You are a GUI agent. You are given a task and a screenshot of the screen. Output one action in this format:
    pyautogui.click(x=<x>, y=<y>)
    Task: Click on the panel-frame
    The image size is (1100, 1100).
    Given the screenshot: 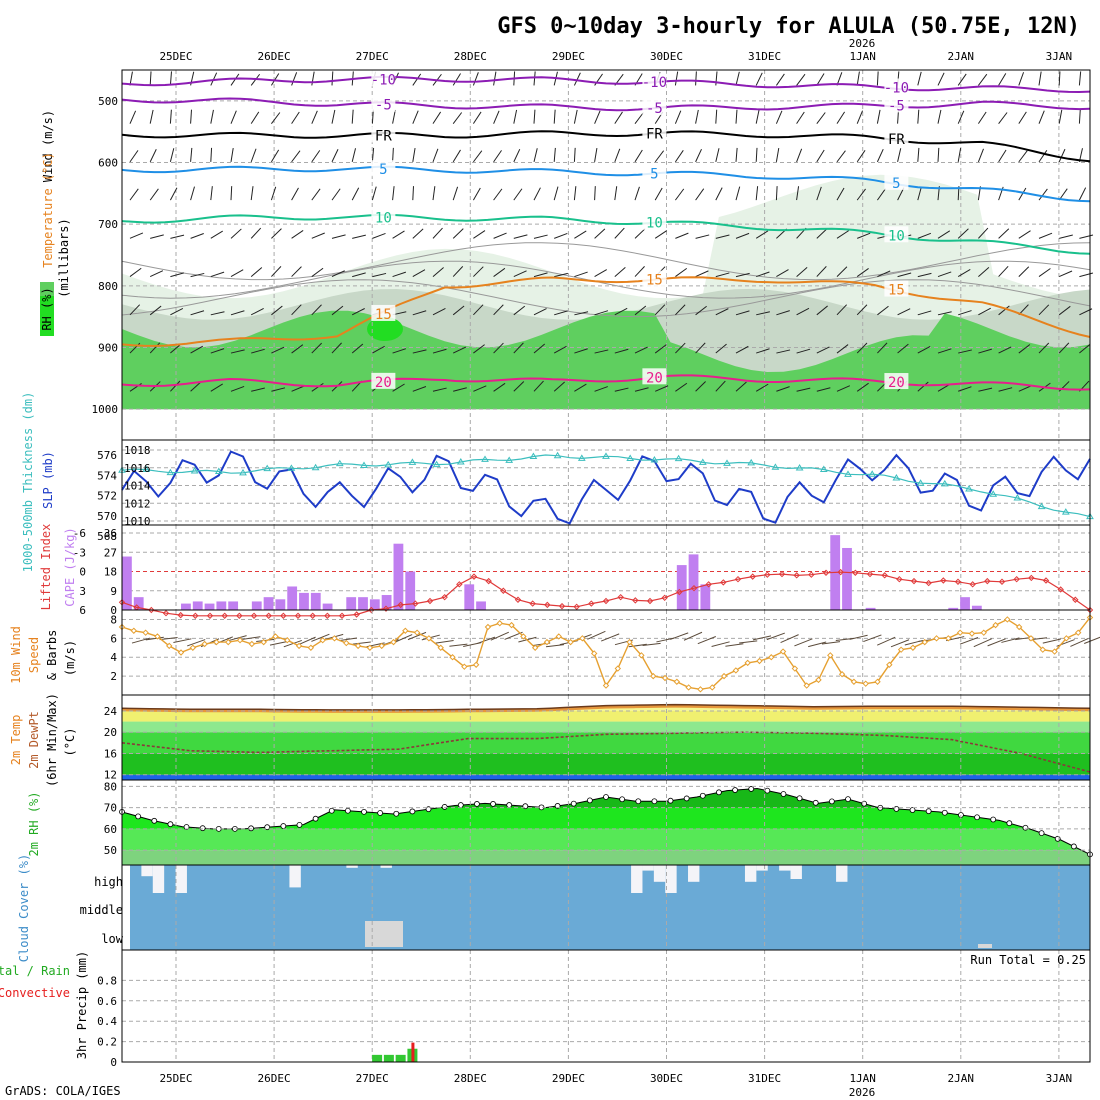 What is the action you would take?
    pyautogui.click(x=606, y=1006)
    